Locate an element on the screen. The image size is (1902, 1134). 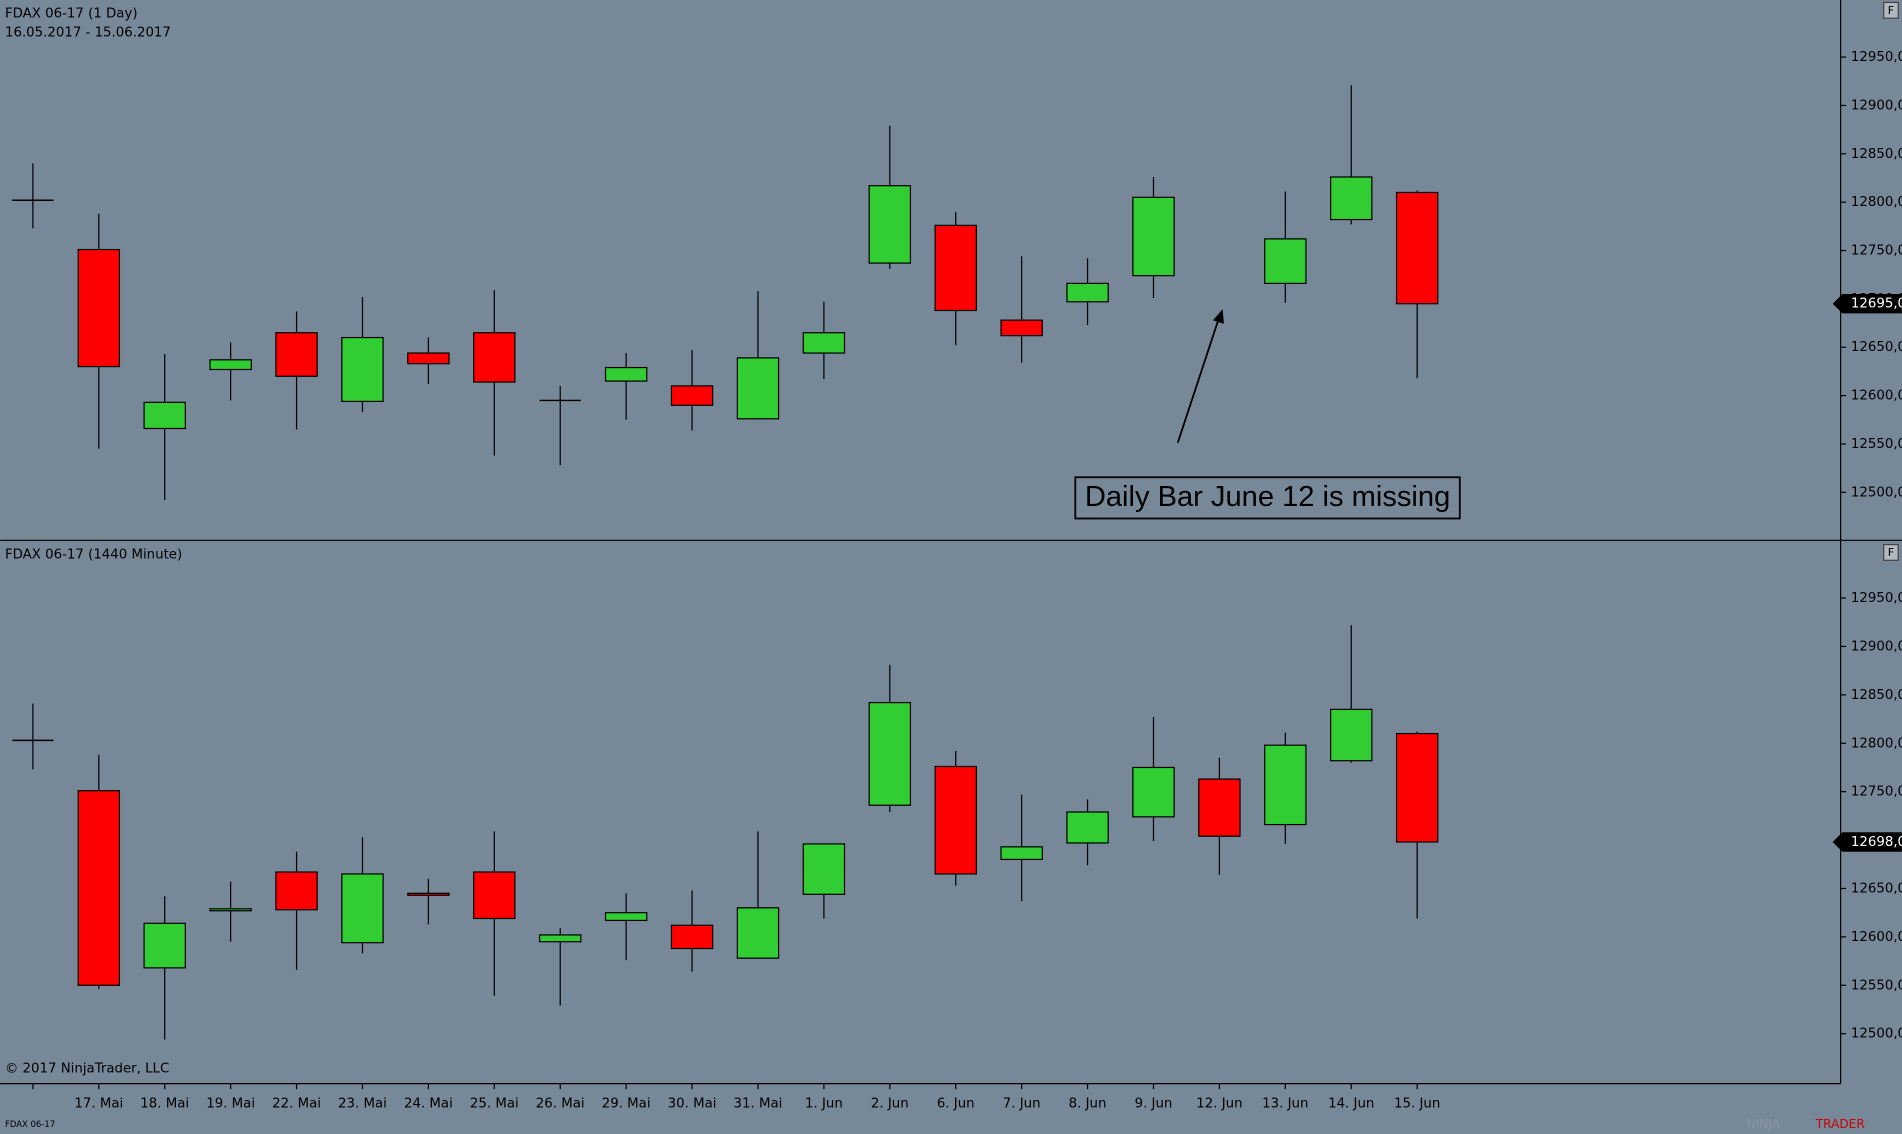
chart-subtitle: 16.05.2017 - 15.06.2017 is located at coordinates (88, 33).